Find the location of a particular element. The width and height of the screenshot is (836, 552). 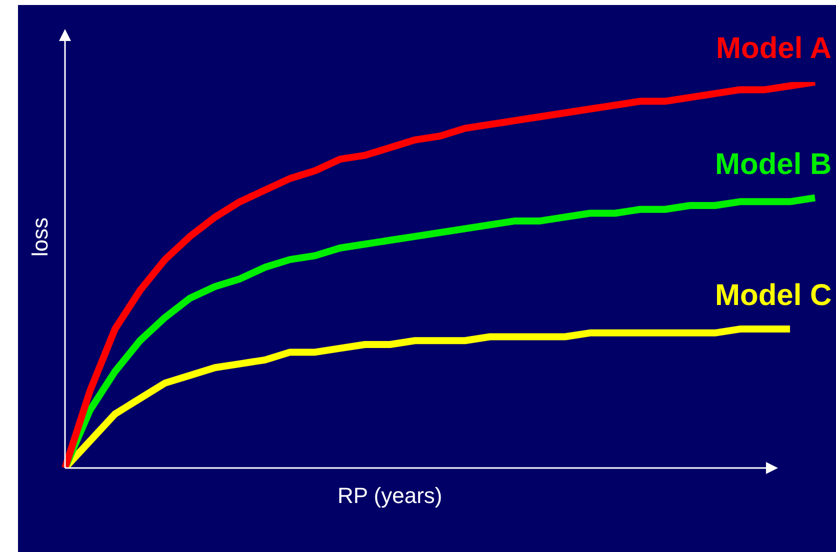

y-axis-title: loss is located at coordinates (39, 237).